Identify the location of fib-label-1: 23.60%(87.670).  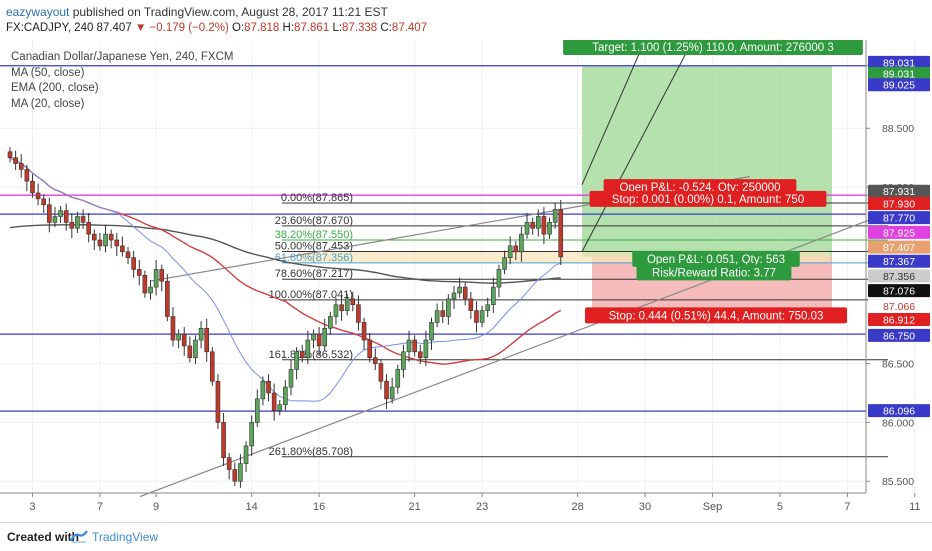
(314, 221).